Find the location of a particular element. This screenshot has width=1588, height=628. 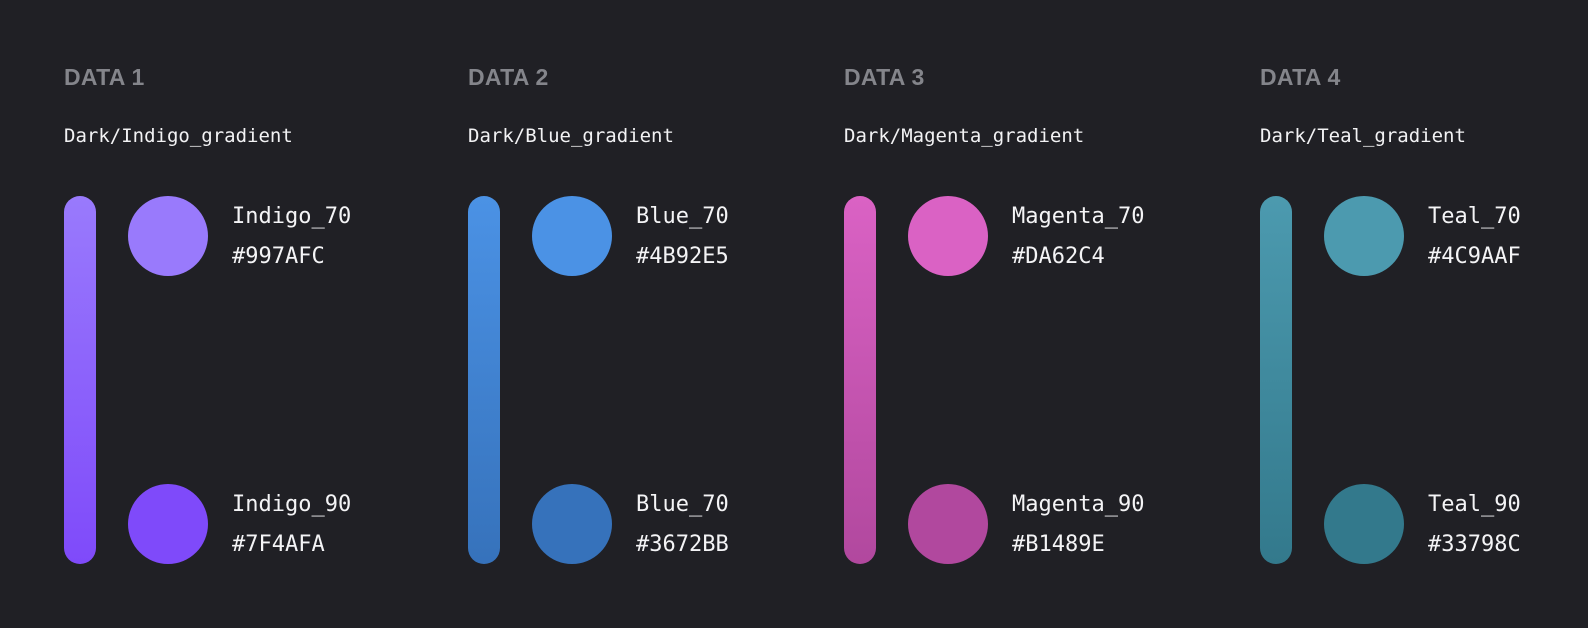

color-hex-bottom: #B1489E is located at coordinates (1058, 544).